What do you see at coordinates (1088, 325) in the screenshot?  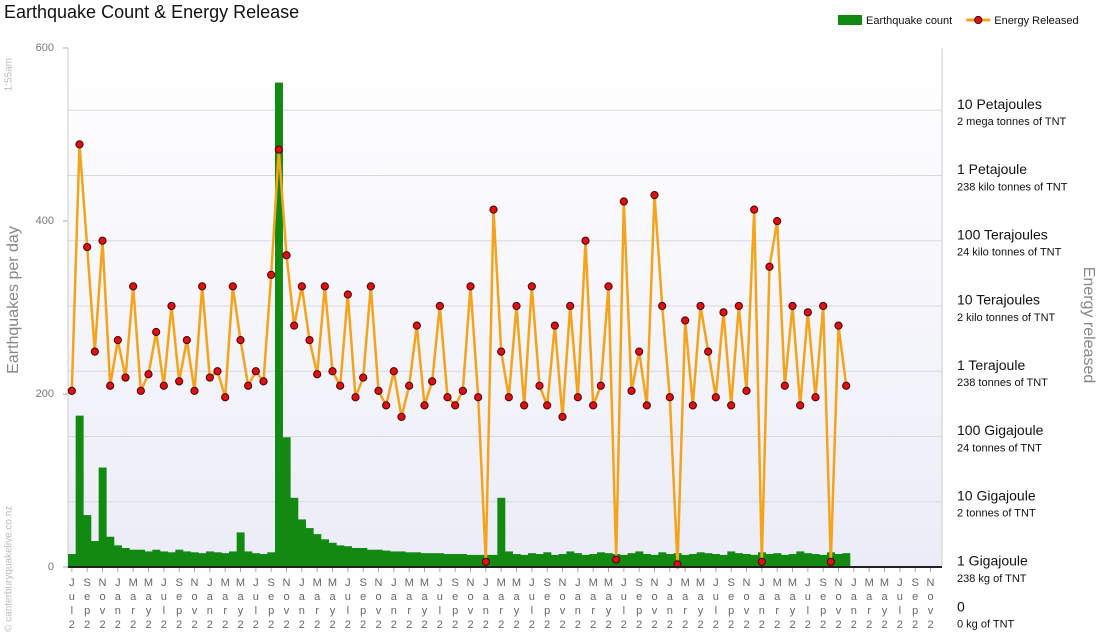 I see `y2-axis-title: Energy released` at bounding box center [1088, 325].